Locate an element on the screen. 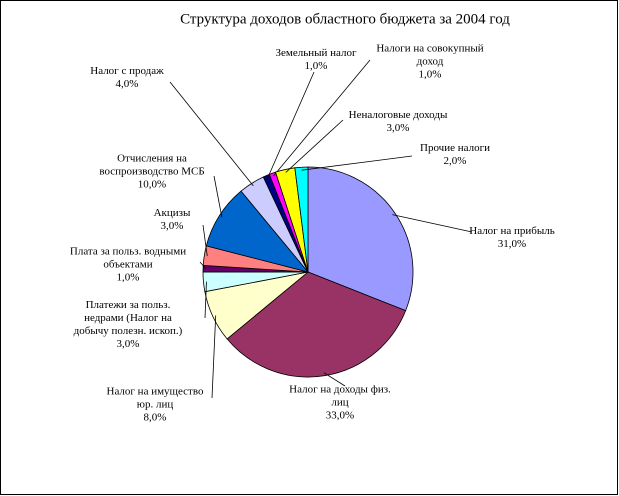 Image resolution: width=619 pixels, height=496 pixels. category-label: Налоги на совокупный доход is located at coordinates (430, 55).